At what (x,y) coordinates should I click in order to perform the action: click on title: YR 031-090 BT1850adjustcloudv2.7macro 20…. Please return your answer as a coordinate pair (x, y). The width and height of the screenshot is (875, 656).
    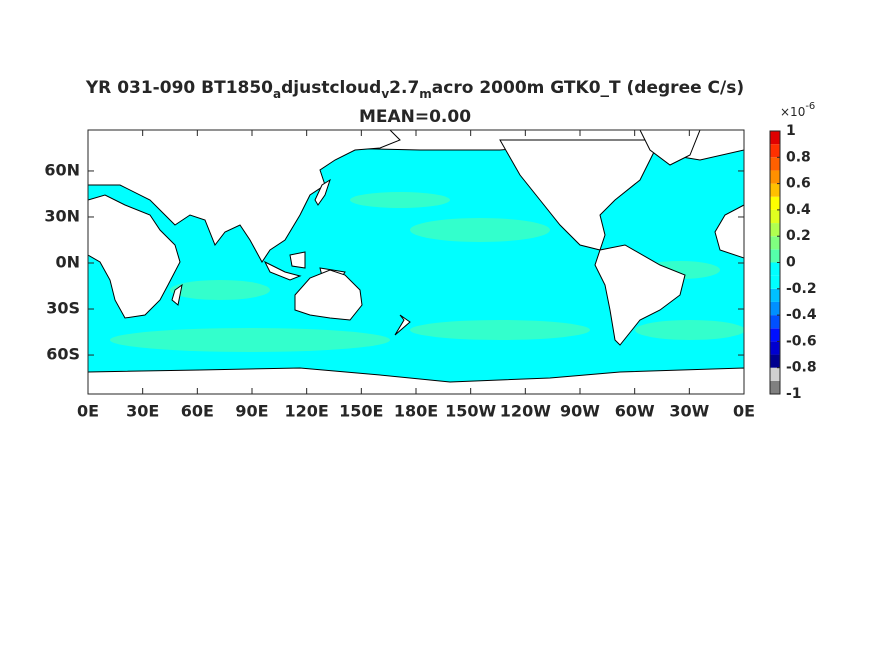
    Looking at the image, I should click on (414, 89).